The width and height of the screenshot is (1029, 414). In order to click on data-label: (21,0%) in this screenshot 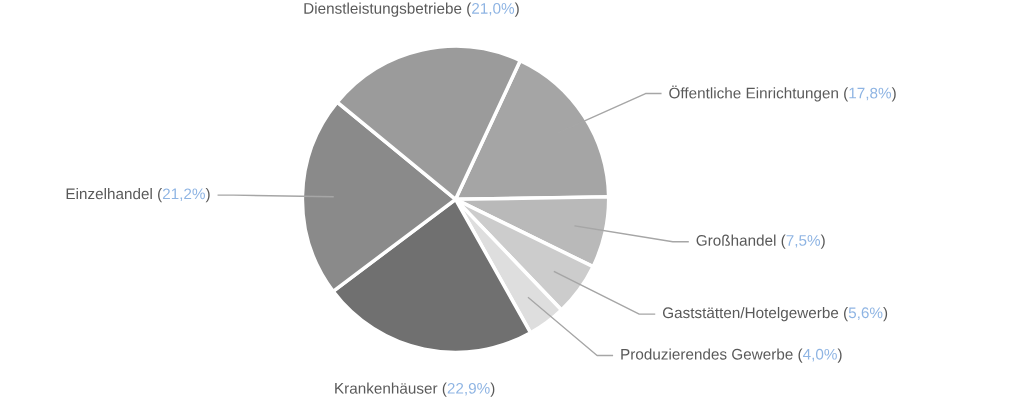, I will do `click(493, 9)`.